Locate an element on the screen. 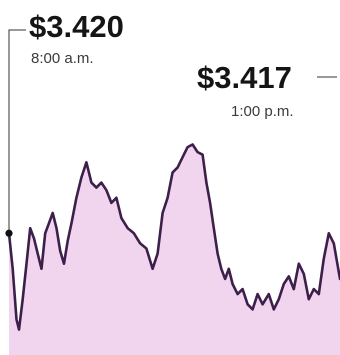 The width and height of the screenshot is (340, 355). callout-price-label: $3.417 is located at coordinates (244, 77).